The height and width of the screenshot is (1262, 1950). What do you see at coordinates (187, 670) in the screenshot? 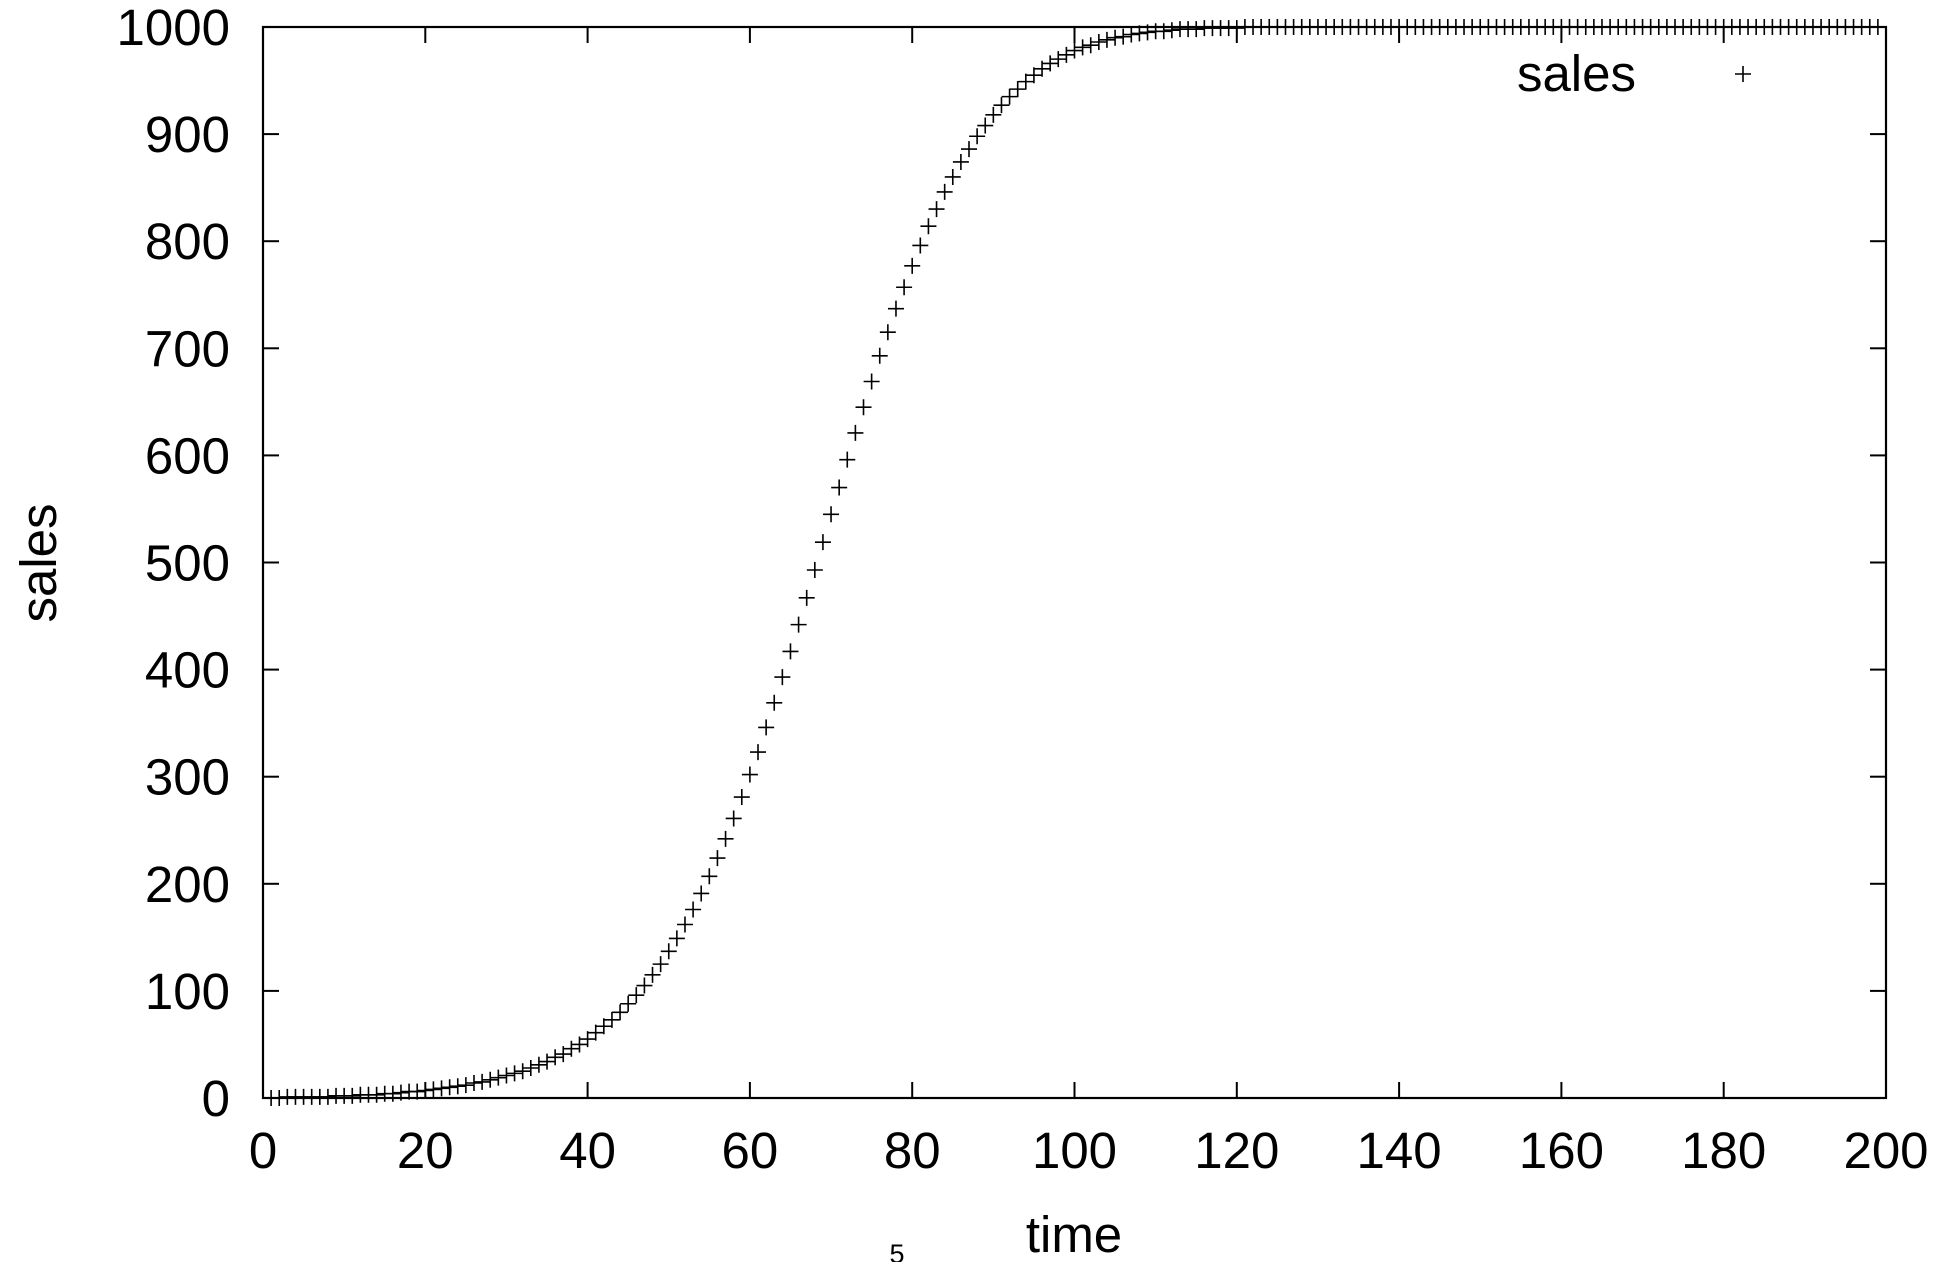
I see `y-tick-label: 400` at bounding box center [187, 670].